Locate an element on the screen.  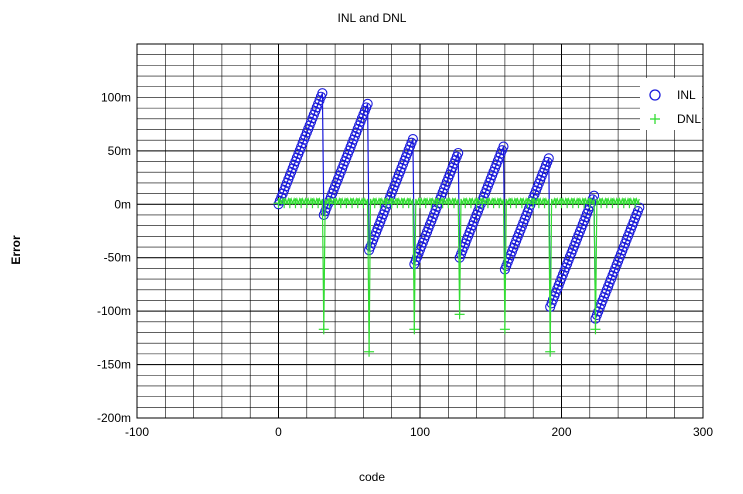
x-axis-label: code is located at coordinates (372, 477).